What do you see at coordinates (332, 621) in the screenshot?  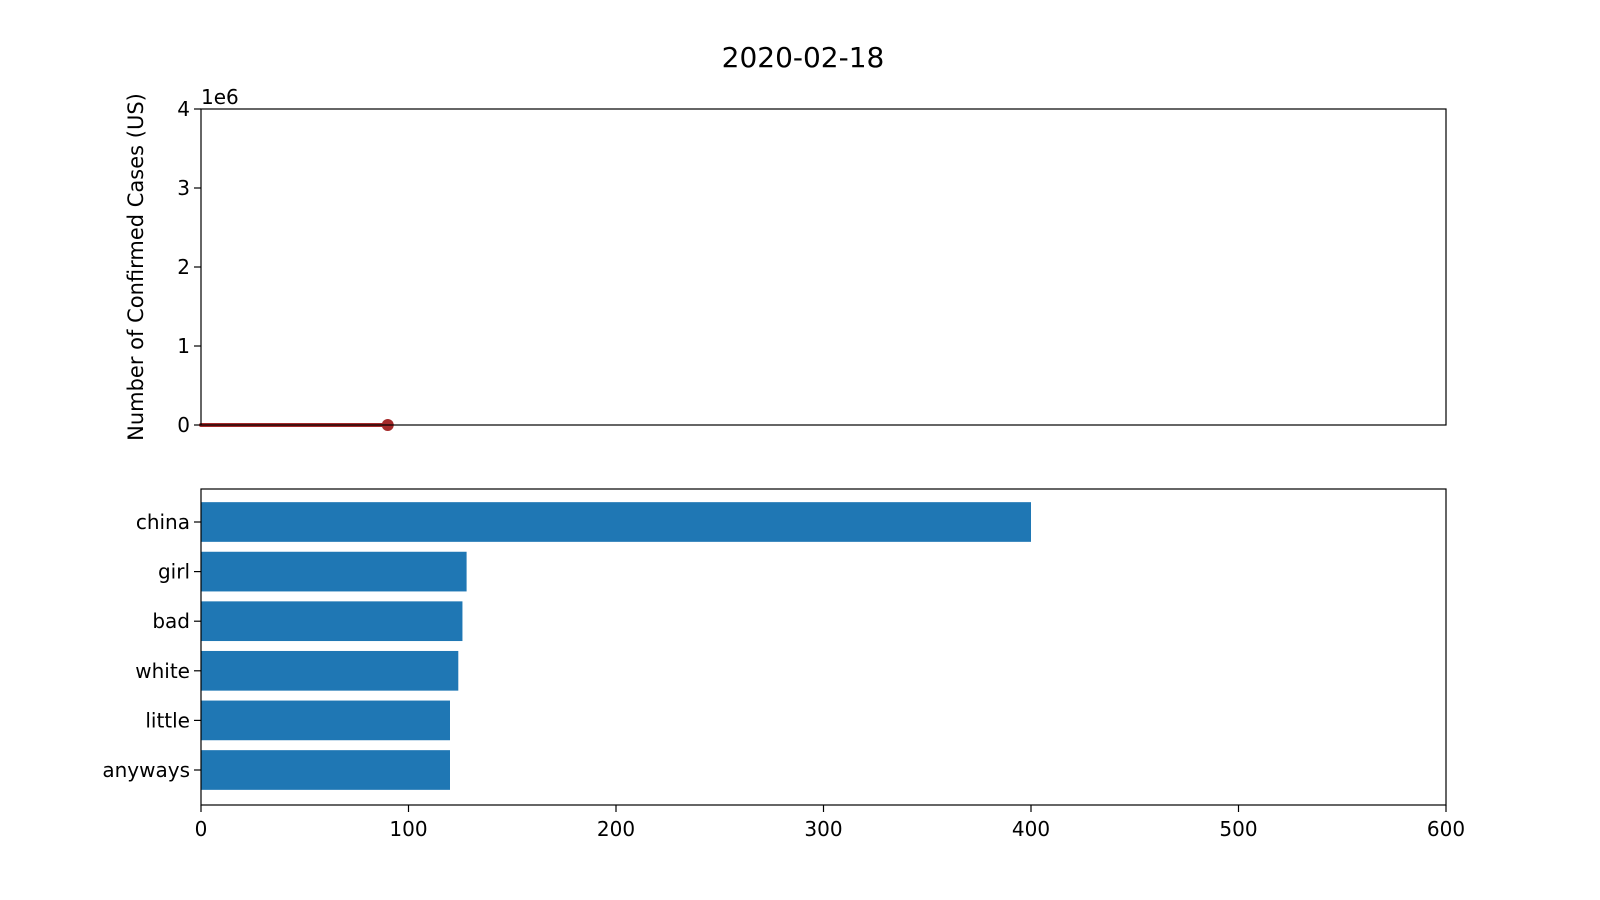 I see `bar-bad` at bounding box center [332, 621].